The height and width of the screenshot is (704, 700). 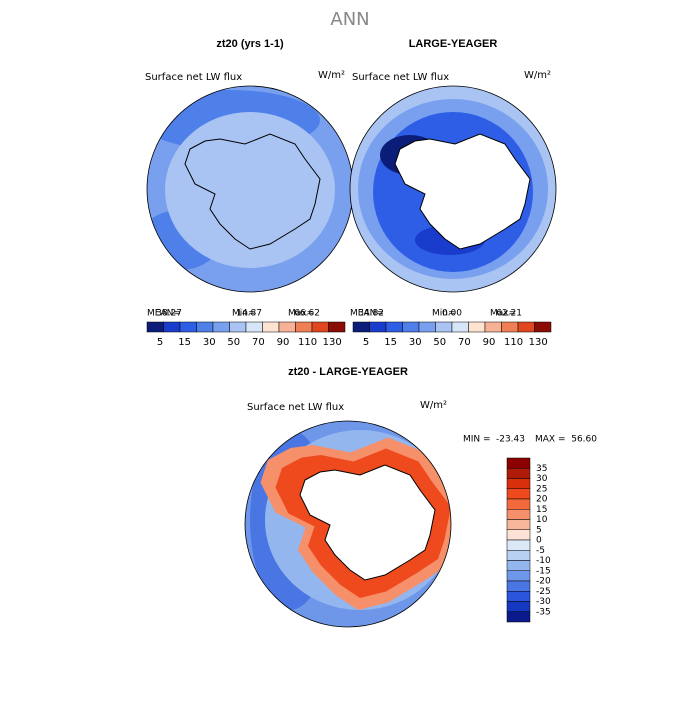 I want to click on colorbar-label: -15, so click(x=543, y=571).